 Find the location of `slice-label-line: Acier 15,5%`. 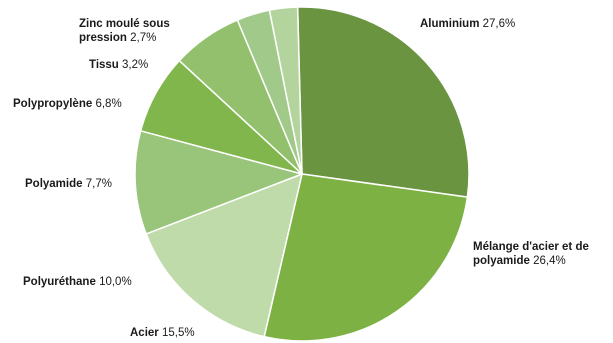

slice-label-line: Acier 15,5% is located at coordinates (162, 333).